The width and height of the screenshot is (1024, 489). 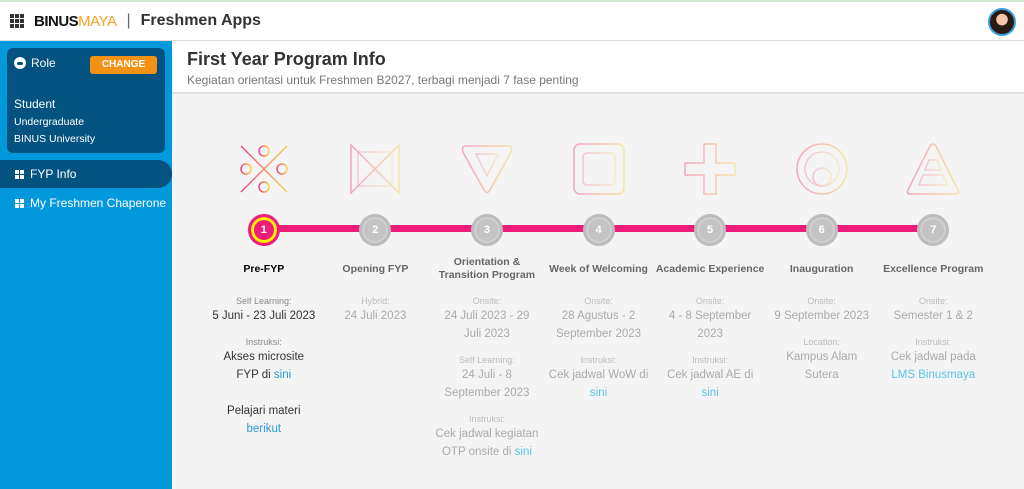 I want to click on phase-name: Inauguration, so click(x=821, y=268).